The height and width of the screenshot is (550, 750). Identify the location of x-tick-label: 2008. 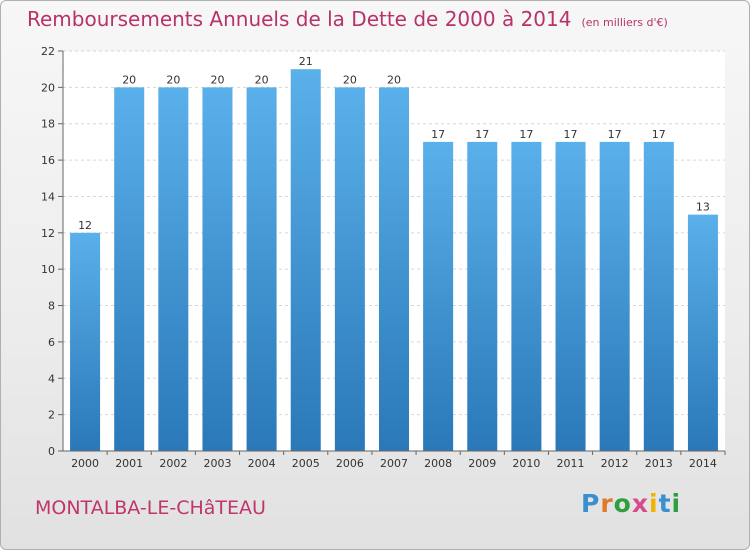
(438, 463).